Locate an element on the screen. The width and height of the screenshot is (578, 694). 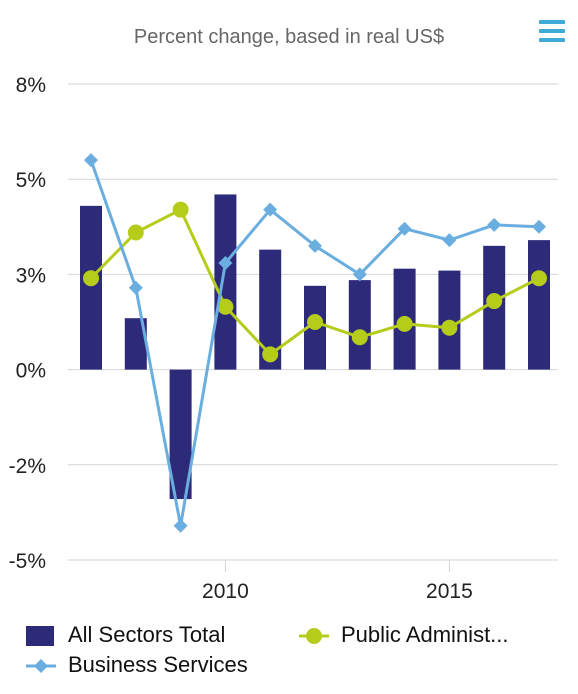
legend-label-business-services: Business Services is located at coordinates (158, 664).